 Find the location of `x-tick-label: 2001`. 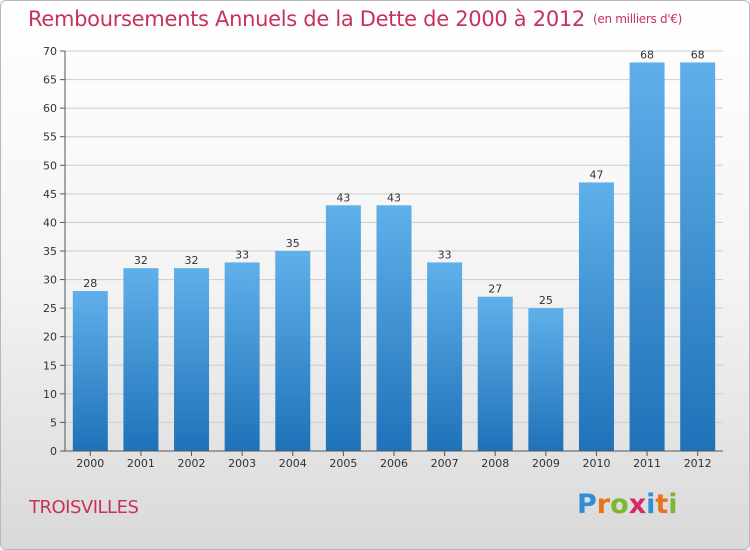

x-tick-label: 2001 is located at coordinates (141, 463).